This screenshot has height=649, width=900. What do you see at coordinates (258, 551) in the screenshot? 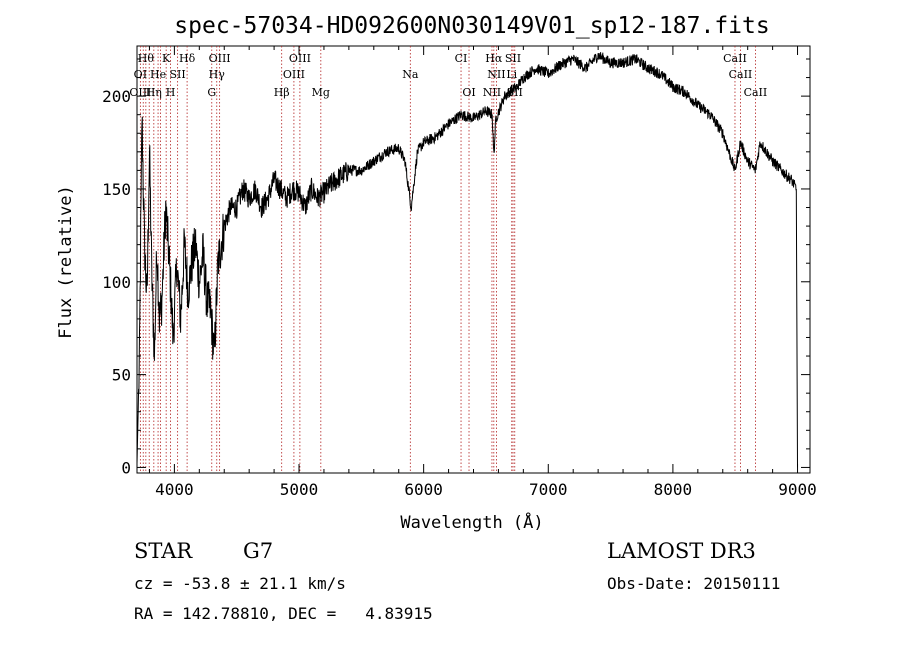
I see `object-subclass: G7` at bounding box center [258, 551].